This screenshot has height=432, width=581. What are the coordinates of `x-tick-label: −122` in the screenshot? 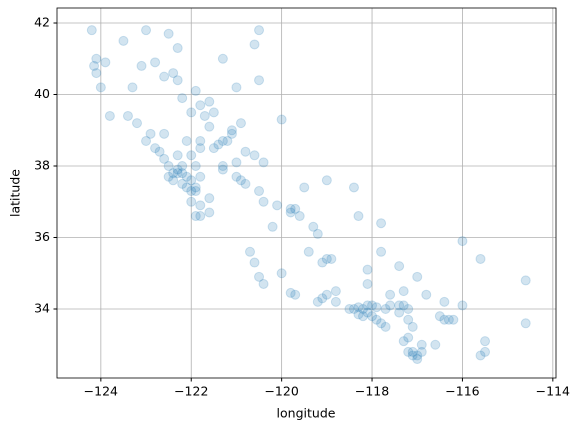 It's located at (191, 391).